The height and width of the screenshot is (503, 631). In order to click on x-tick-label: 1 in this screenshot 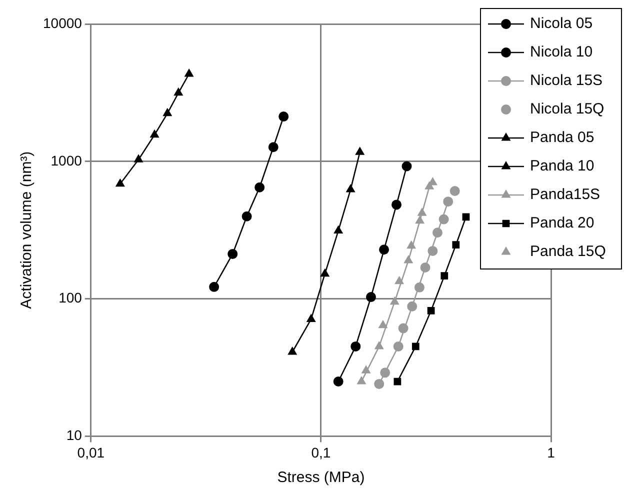, I will do `click(551, 452)`.